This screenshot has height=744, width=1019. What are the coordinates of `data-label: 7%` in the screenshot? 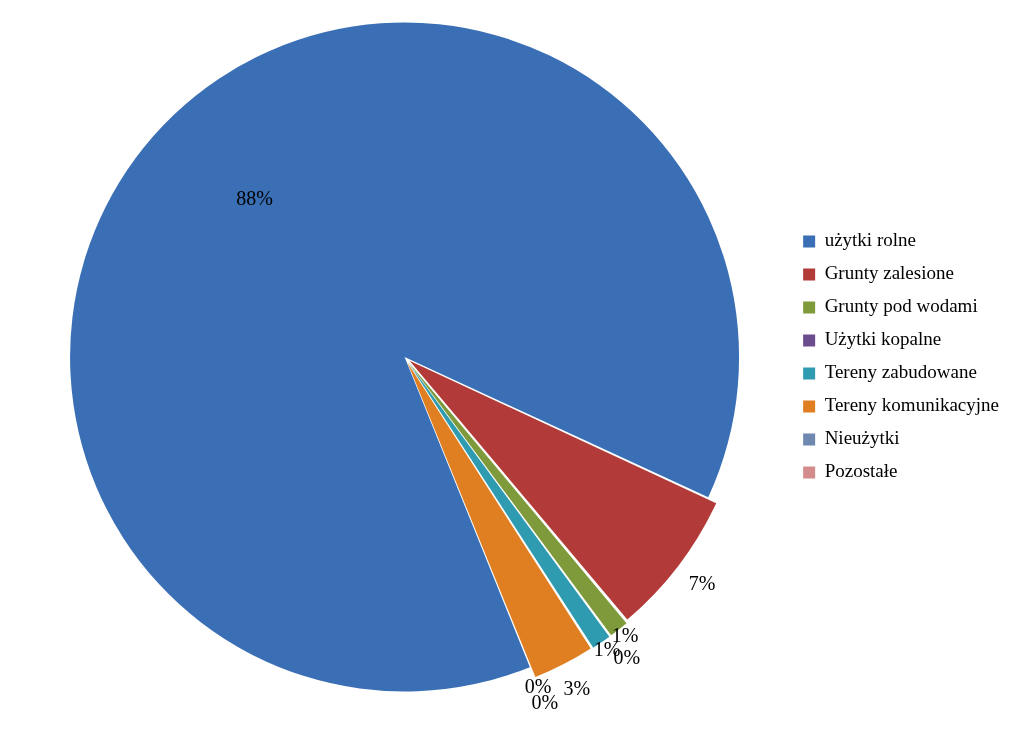 It's located at (702, 582).